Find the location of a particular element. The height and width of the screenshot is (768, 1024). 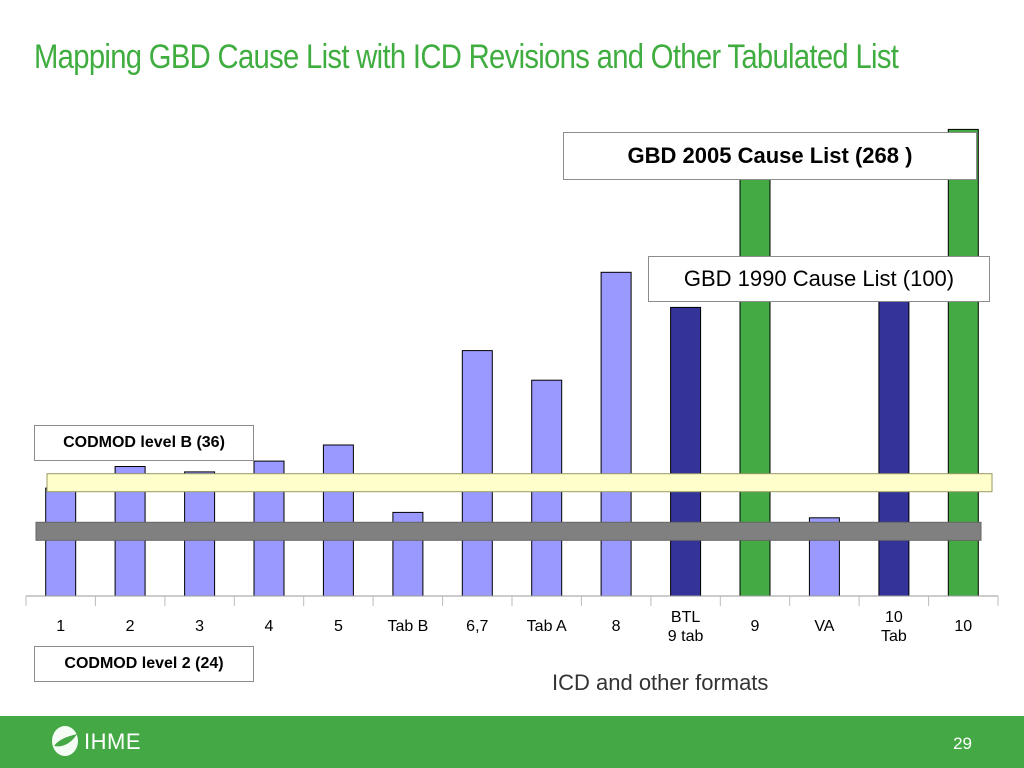

x-tick-label-7: Tab A is located at coordinates (547, 626).